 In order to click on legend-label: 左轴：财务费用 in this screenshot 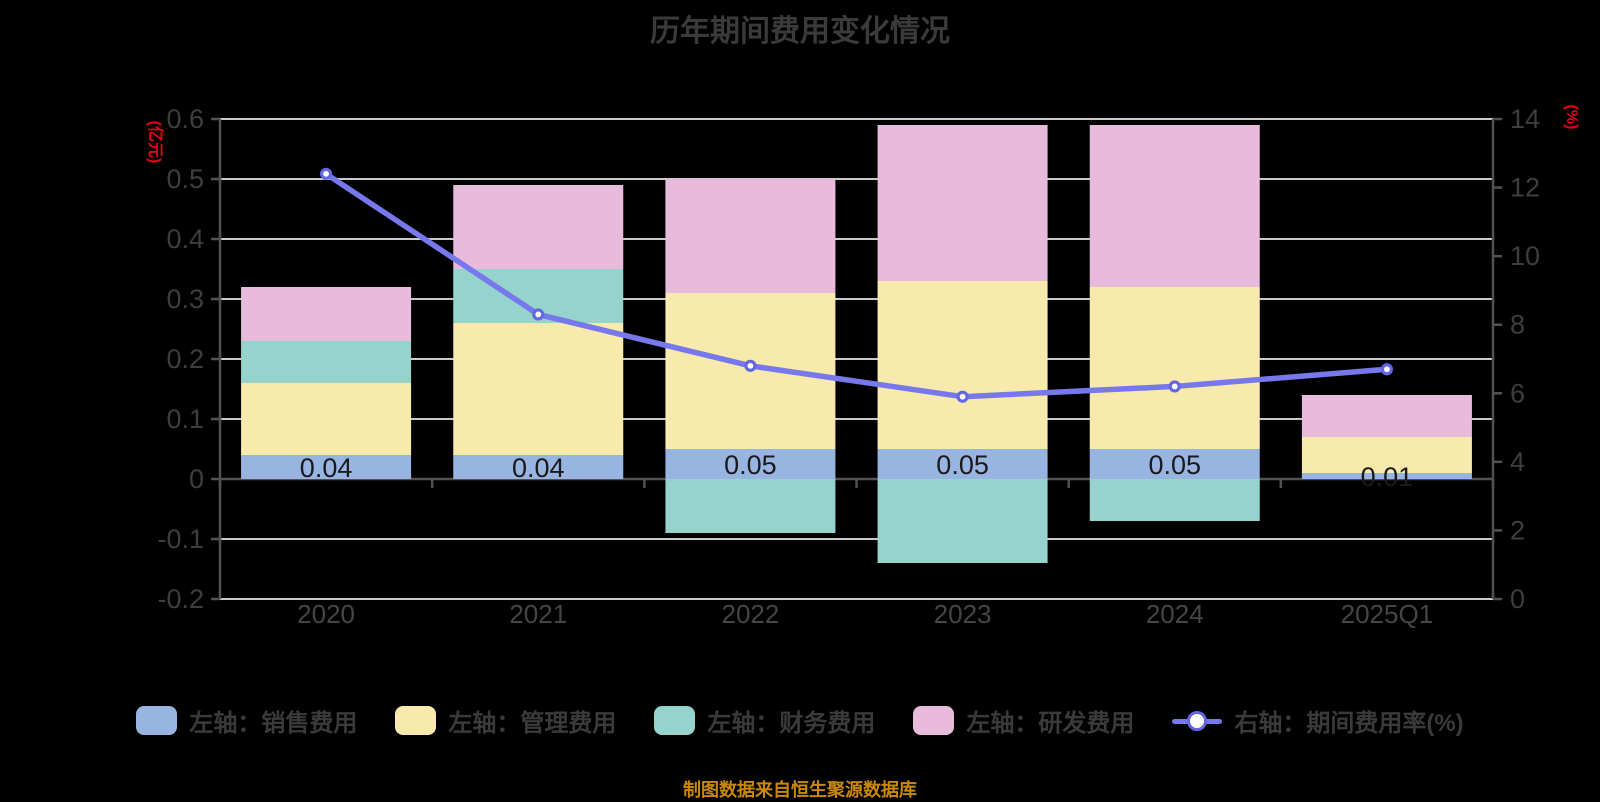, I will do `click(791, 723)`.